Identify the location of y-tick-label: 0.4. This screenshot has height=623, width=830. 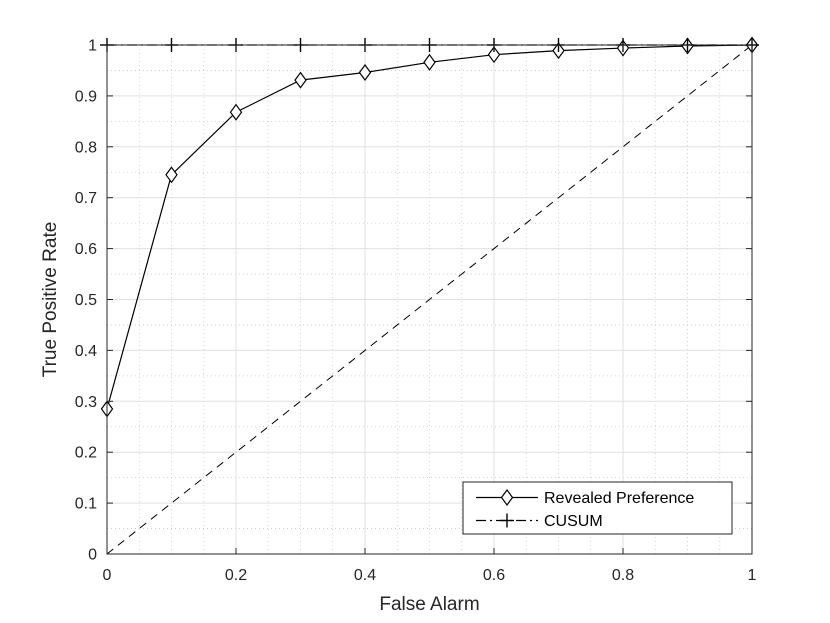
(86, 351).